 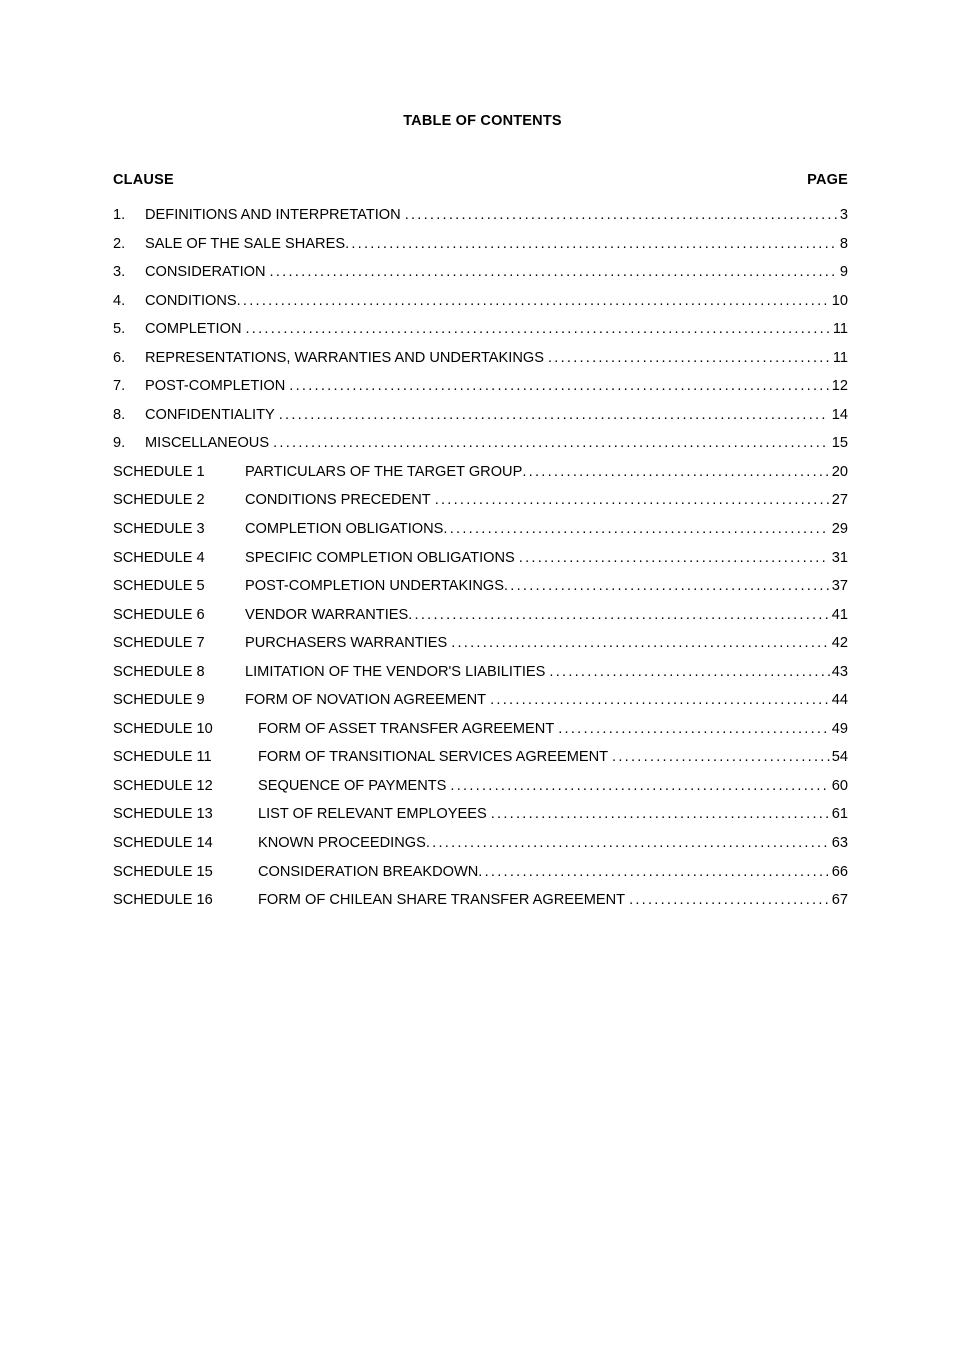 I want to click on toc-entry-page-number: 44, so click(x=839, y=700).